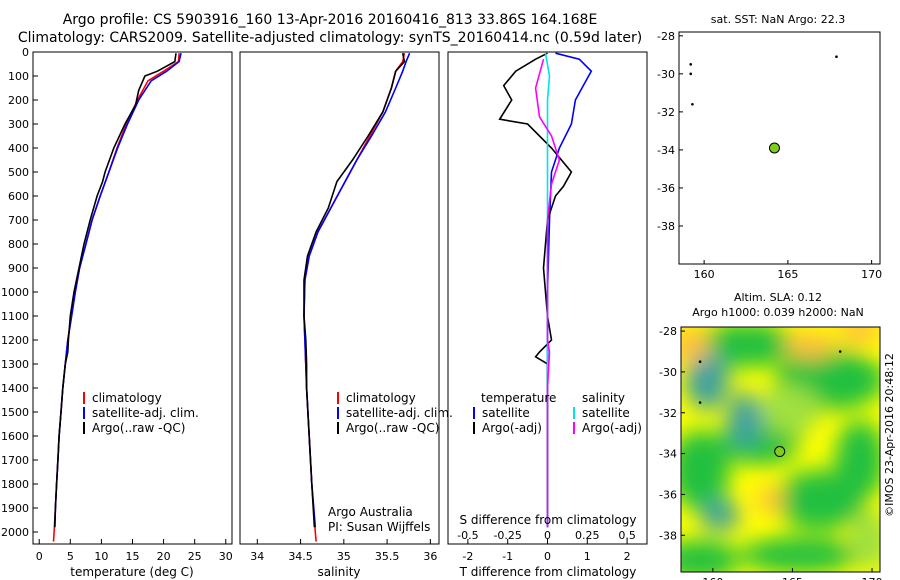 This screenshot has height=580, width=900. I want to click on depth-tick-label: 1200, so click(15, 340).